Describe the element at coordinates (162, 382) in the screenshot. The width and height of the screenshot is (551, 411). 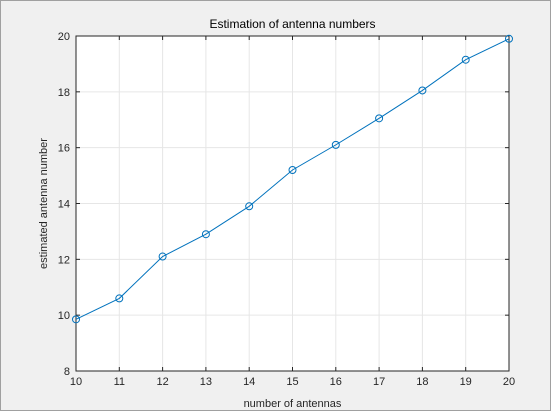
I see `x-tick-label: 12` at that location.